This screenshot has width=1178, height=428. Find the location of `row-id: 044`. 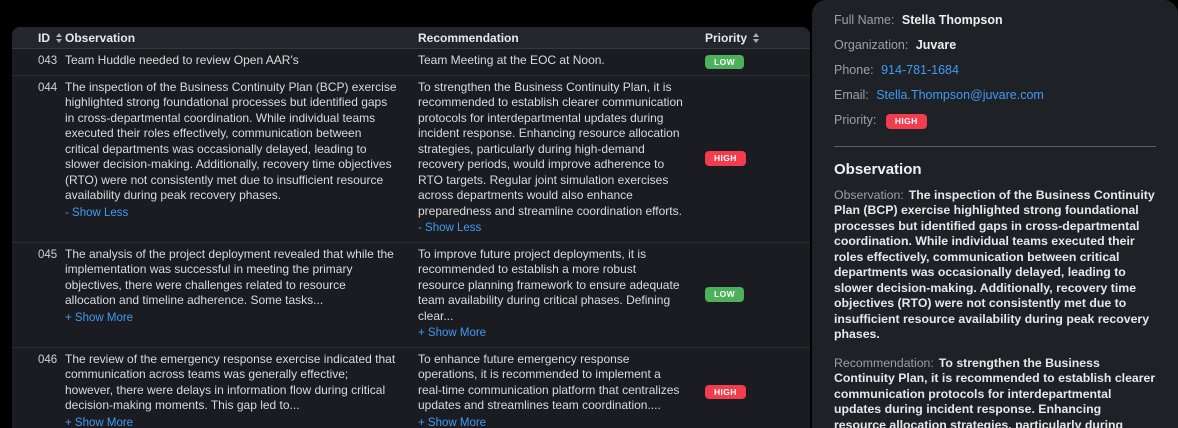

row-id: 044 is located at coordinates (48, 87).